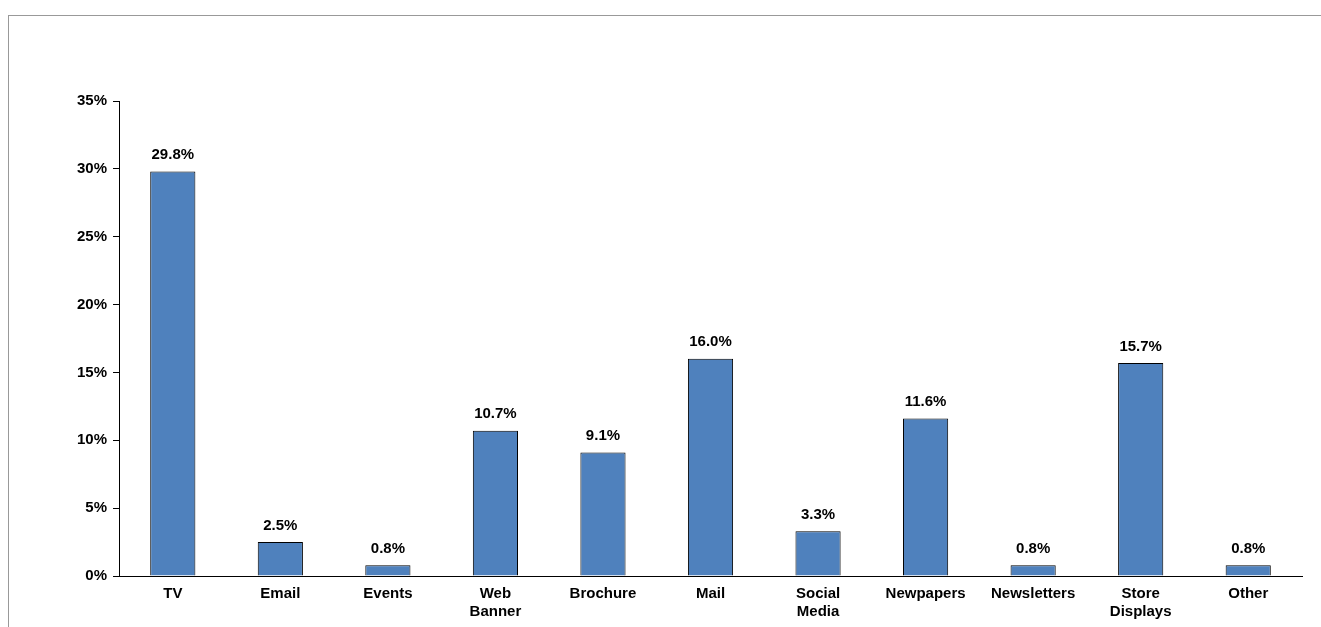  Describe the element at coordinates (818, 602) in the screenshot. I see `x-tick-label: Social Media` at that location.